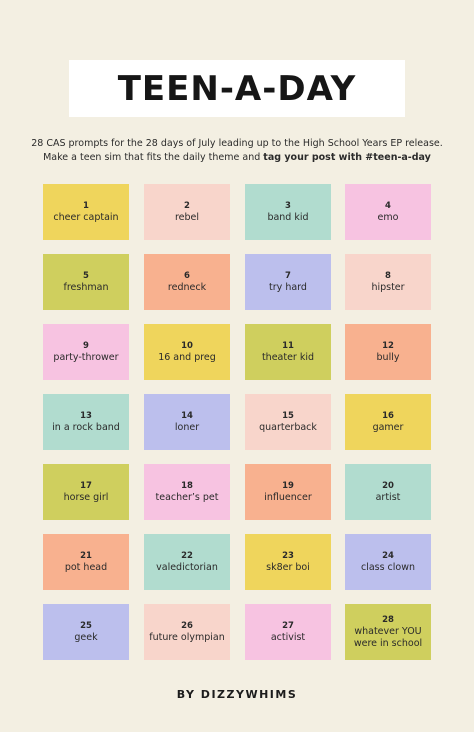 The height and width of the screenshot is (732, 474). Describe the element at coordinates (288, 287) in the screenshot. I see `prompt-label: try hard` at that location.